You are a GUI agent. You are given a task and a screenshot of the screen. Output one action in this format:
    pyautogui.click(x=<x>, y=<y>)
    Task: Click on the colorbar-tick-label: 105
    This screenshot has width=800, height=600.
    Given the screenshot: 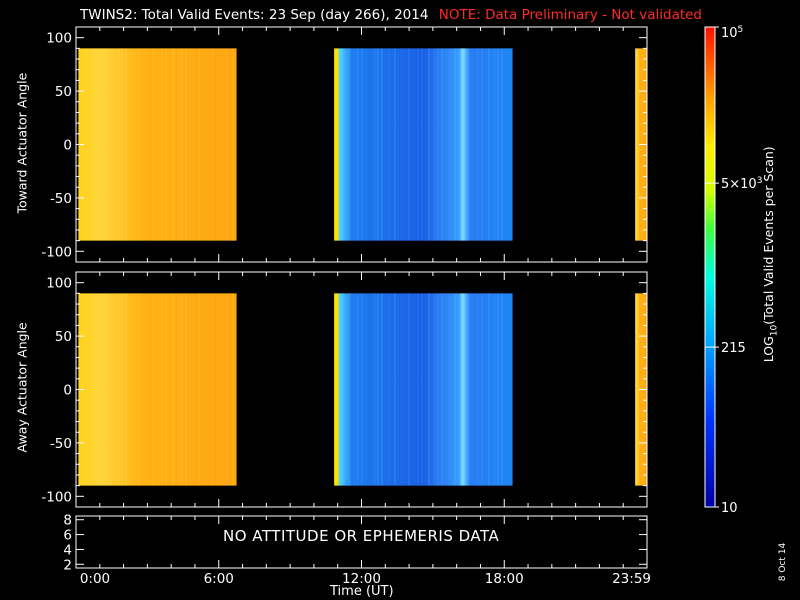 What is the action you would take?
    pyautogui.click(x=732, y=33)
    